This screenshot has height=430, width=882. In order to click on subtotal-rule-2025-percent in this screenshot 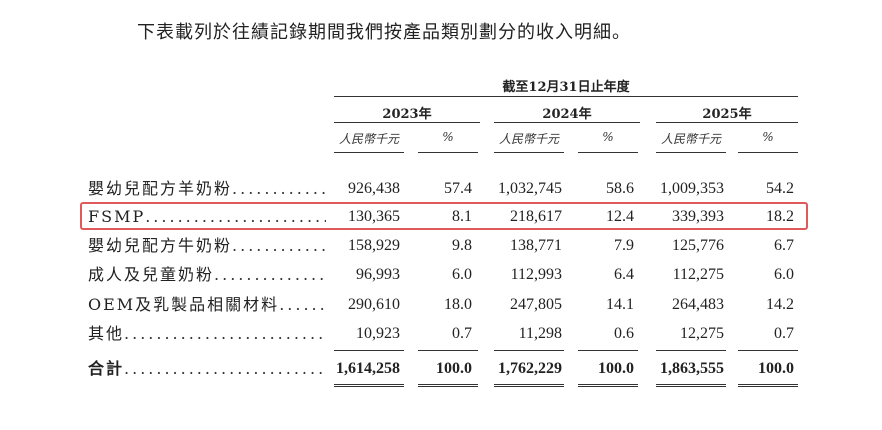, I will do `click(768, 350)`.